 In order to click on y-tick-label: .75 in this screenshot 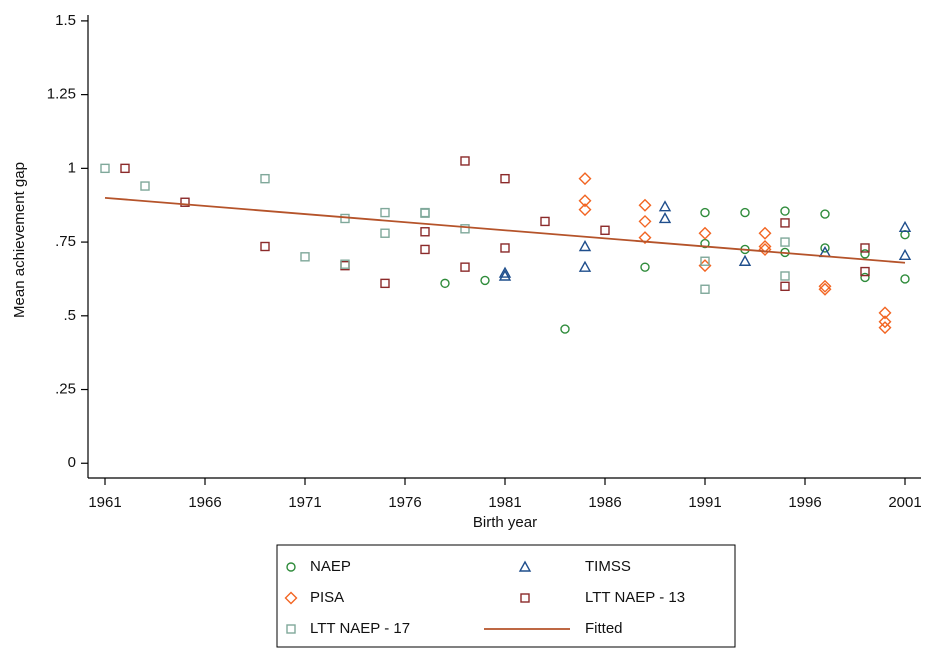, I will do `click(65, 241)`.